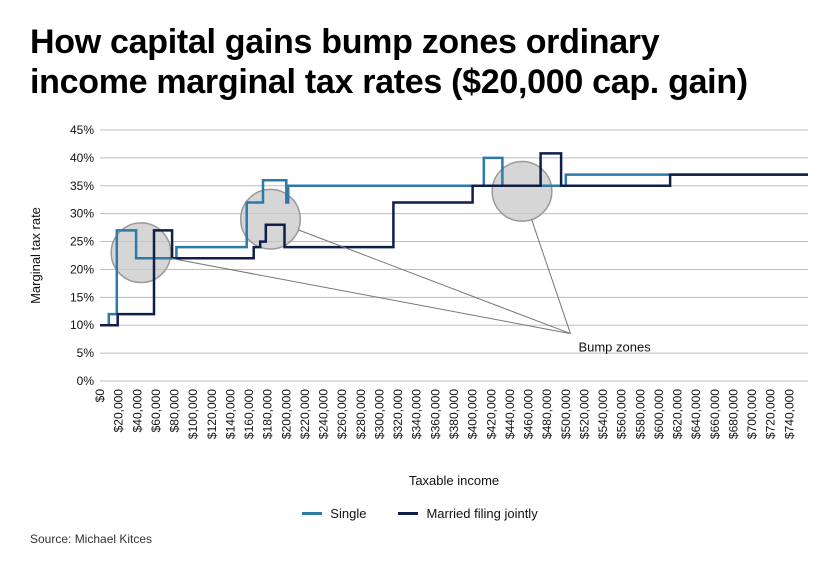 The image size is (840, 570). Describe the element at coordinates (212, 414) in the screenshot. I see `x-tick-label-6: $120,000` at that location.